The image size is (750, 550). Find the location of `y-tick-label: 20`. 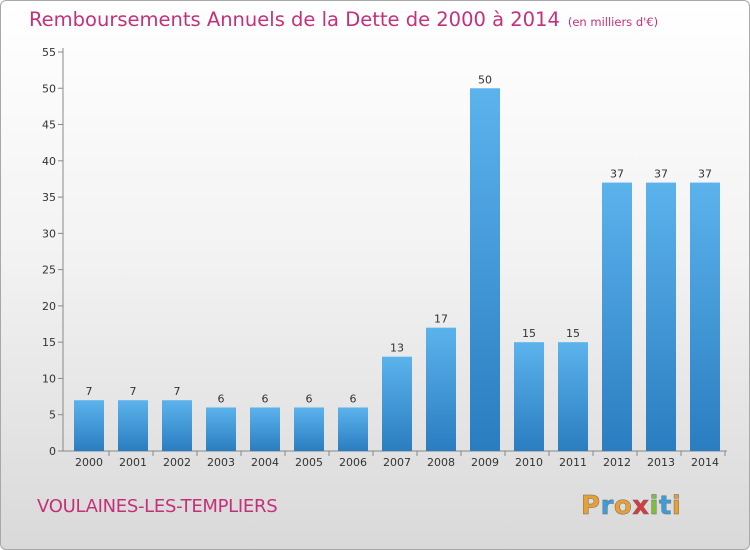

y-tick-label: 20 is located at coordinates (49, 306).